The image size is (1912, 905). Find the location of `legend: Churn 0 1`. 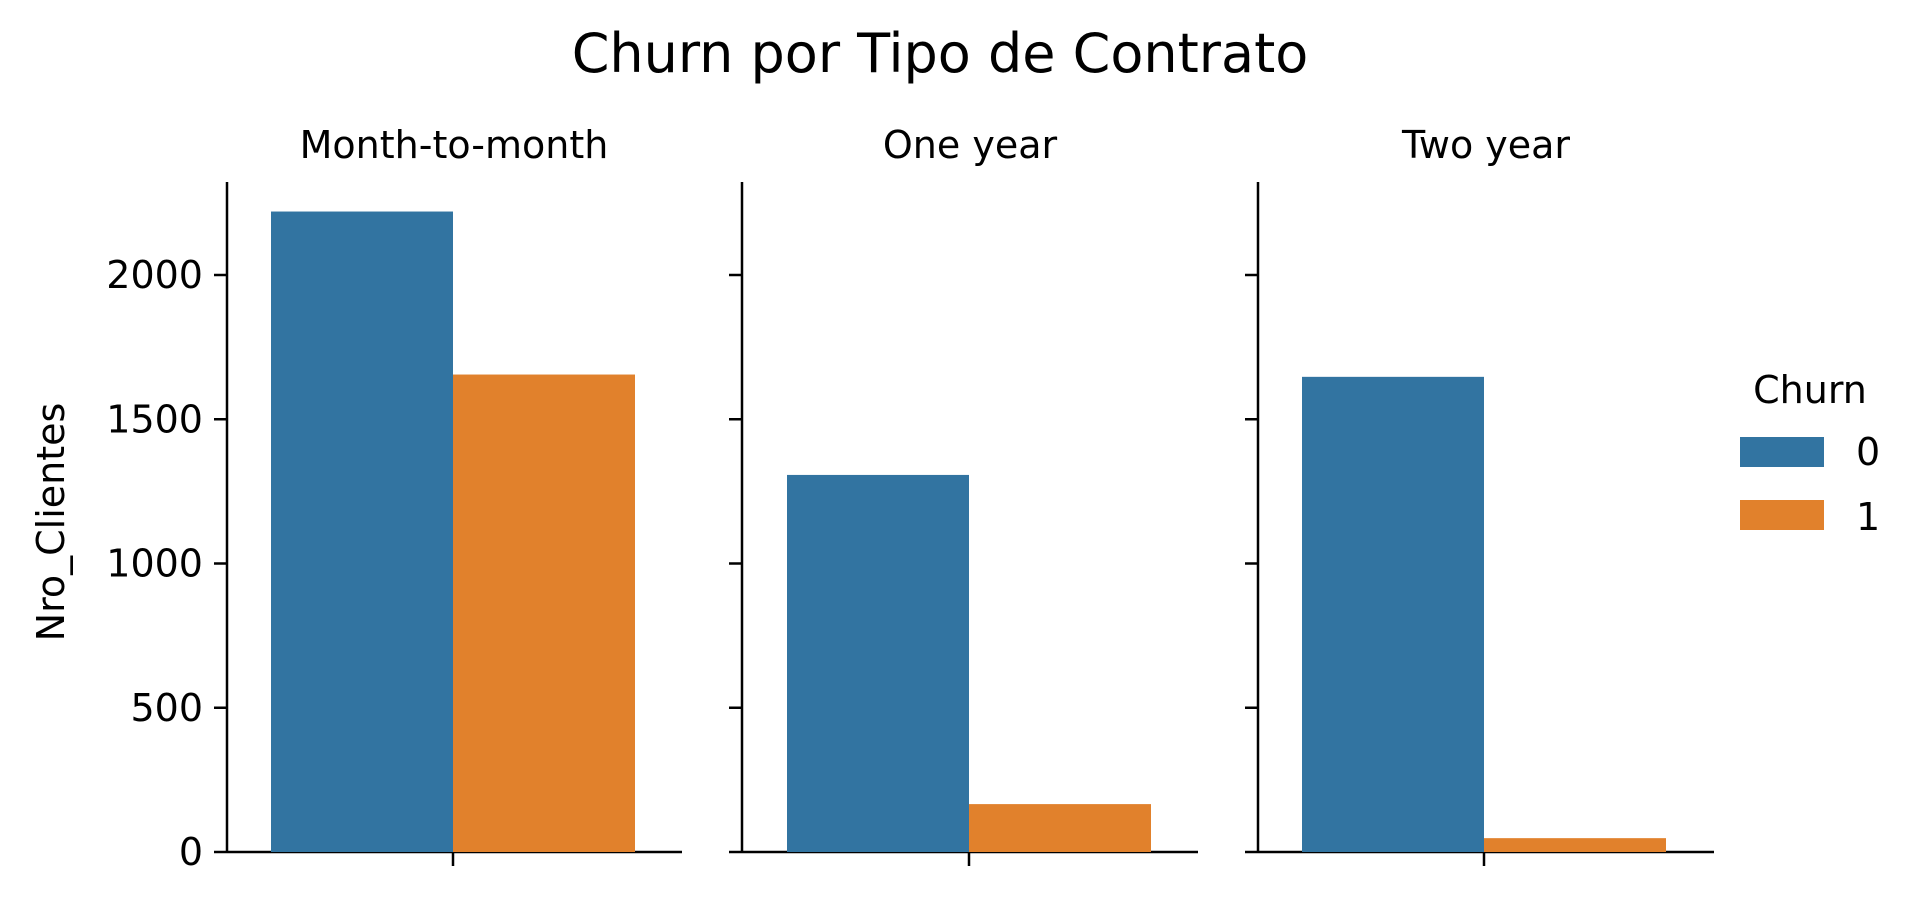

legend: Churn 0 1 is located at coordinates (1810, 453).